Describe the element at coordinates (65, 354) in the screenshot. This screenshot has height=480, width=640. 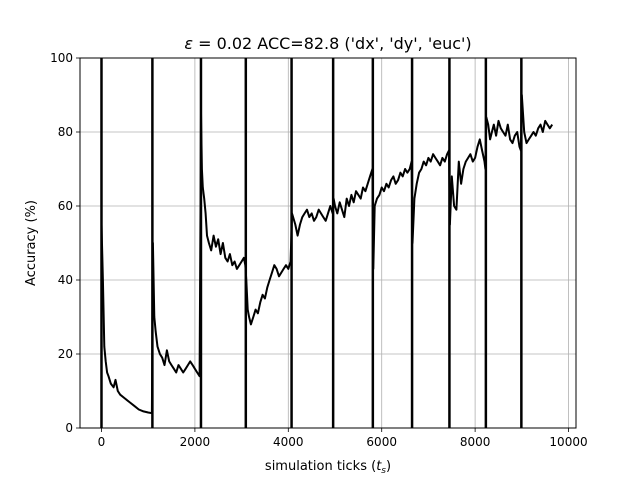
I see `y-tick-label: 20` at that location.